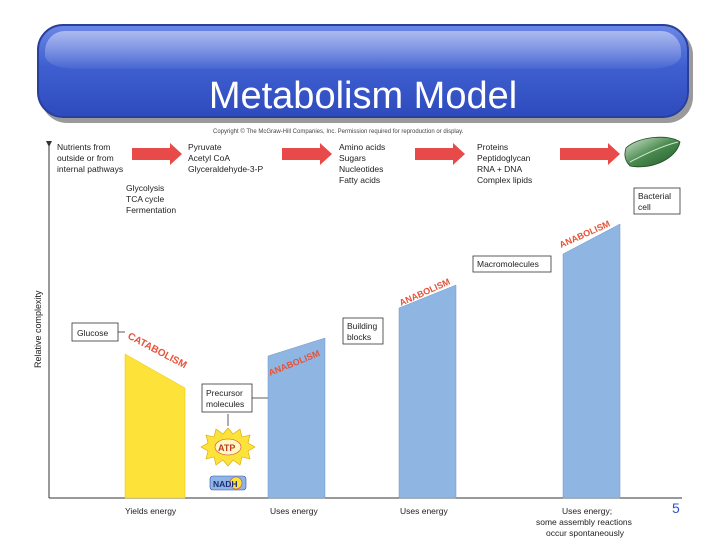 The height and width of the screenshot is (545, 720). What do you see at coordinates (155, 426) in the screenshot?
I see `catabolism-block` at bounding box center [155, 426].